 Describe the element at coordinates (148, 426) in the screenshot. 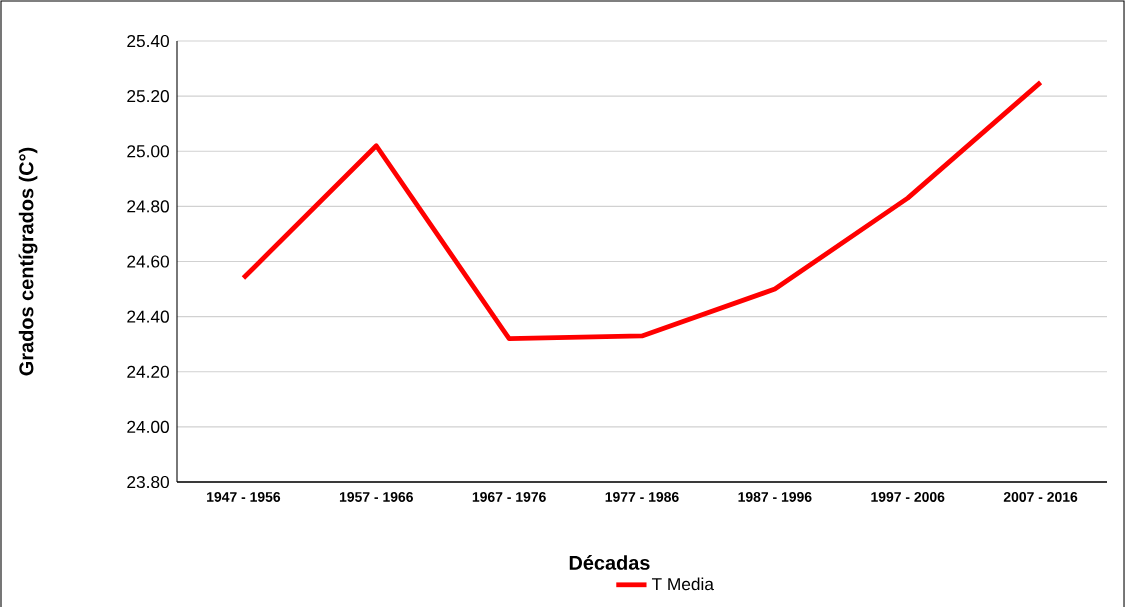

I see `y-tick-label: 24.00` at that location.